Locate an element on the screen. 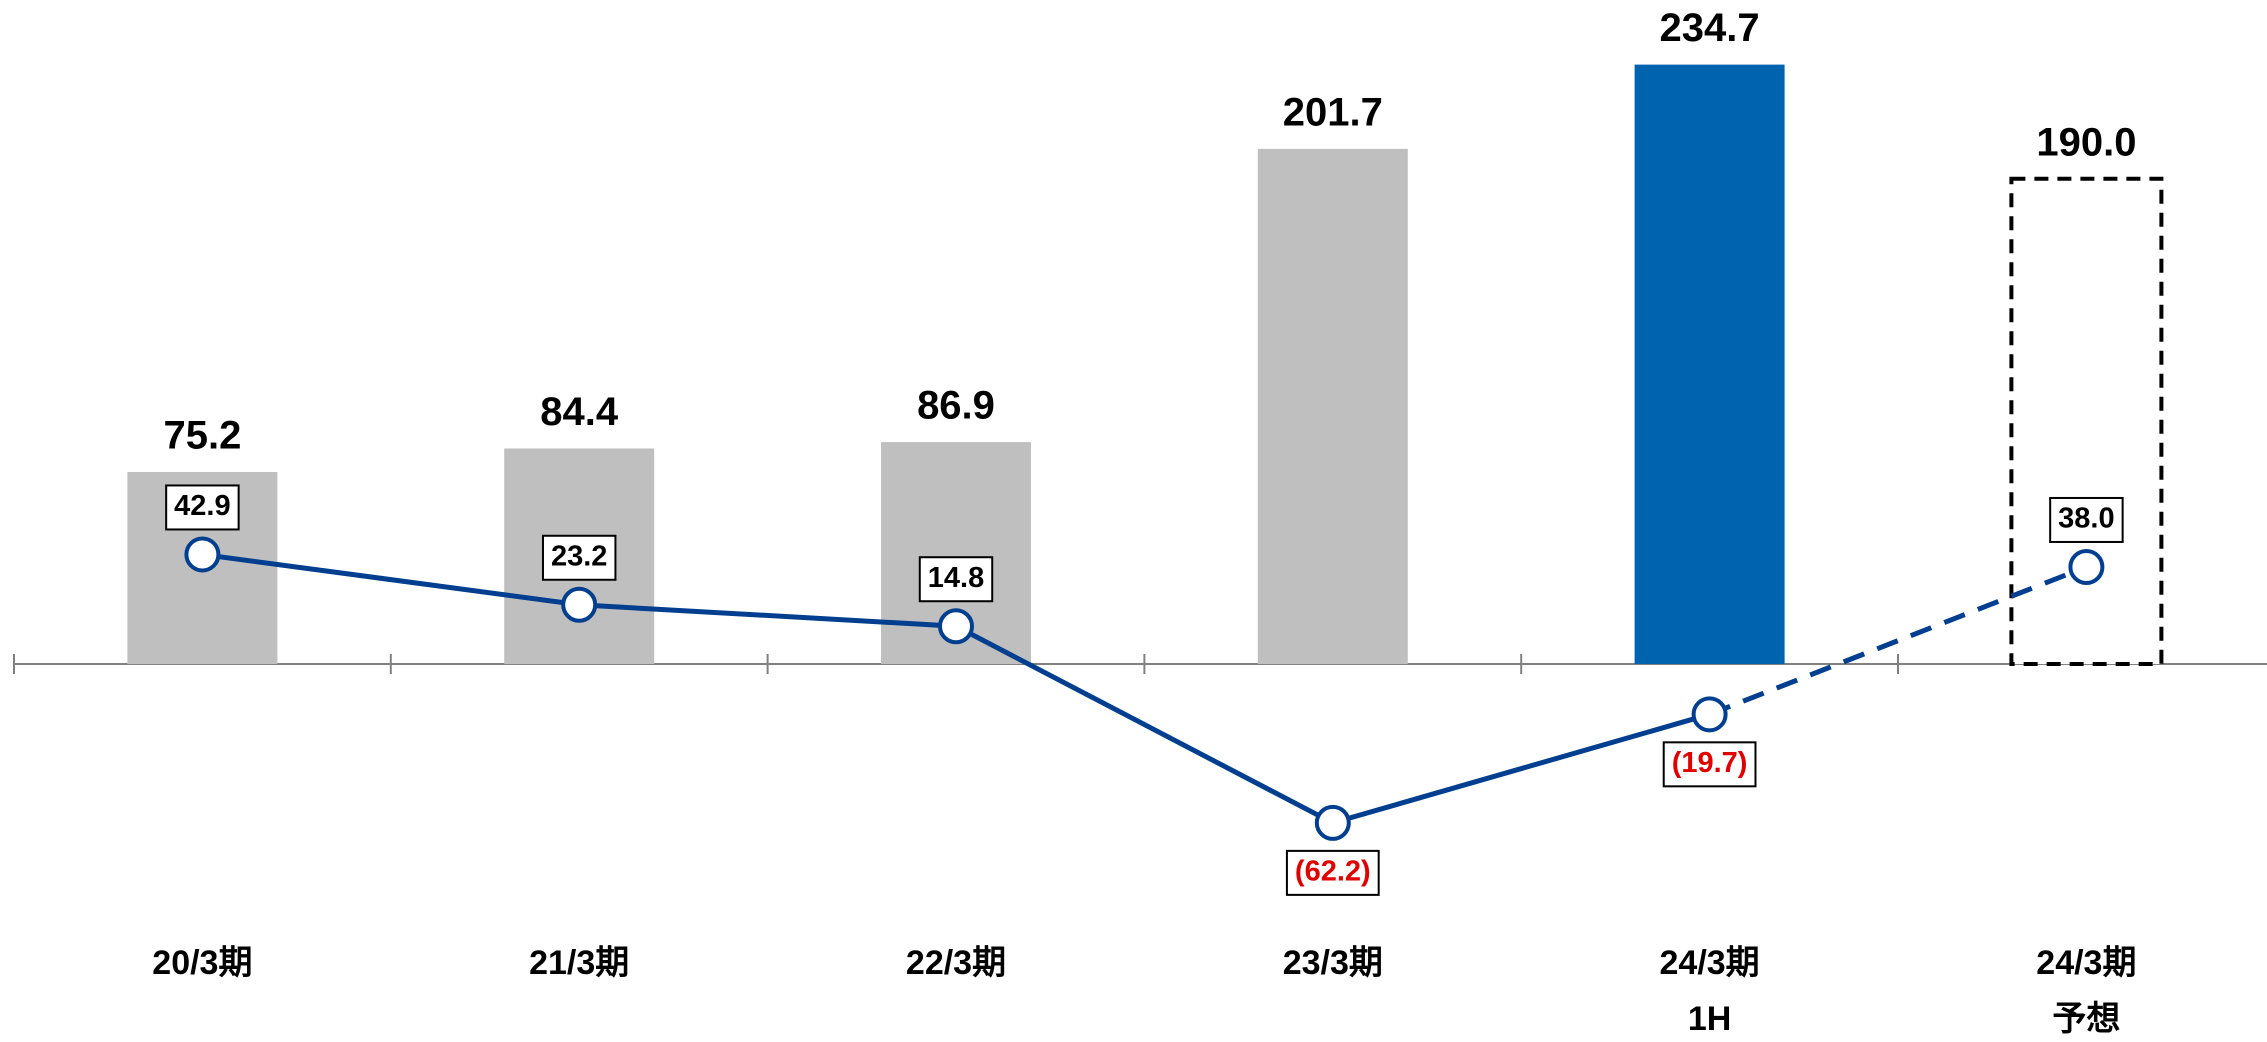  point-label: 14.8 is located at coordinates (956, 578).